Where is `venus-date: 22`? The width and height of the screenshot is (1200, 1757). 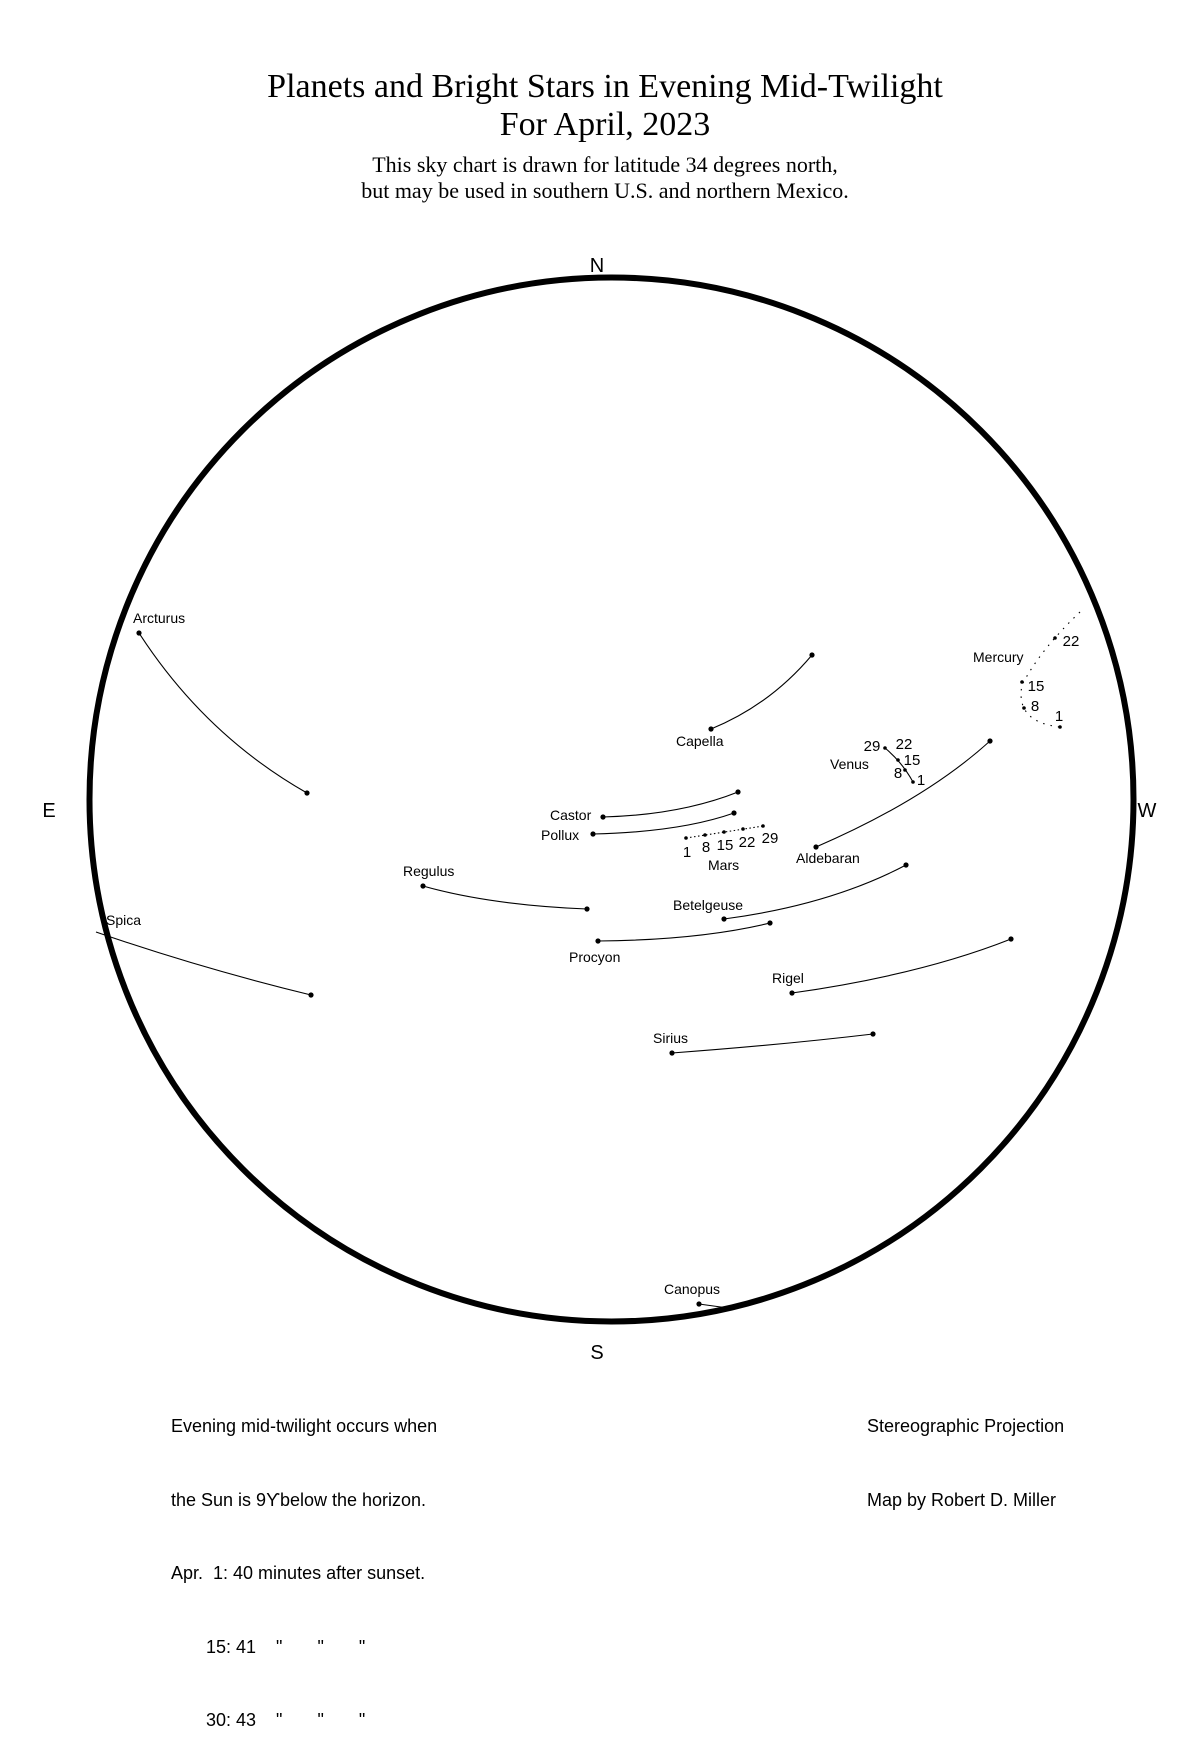 venus-date: 22 is located at coordinates (904, 744).